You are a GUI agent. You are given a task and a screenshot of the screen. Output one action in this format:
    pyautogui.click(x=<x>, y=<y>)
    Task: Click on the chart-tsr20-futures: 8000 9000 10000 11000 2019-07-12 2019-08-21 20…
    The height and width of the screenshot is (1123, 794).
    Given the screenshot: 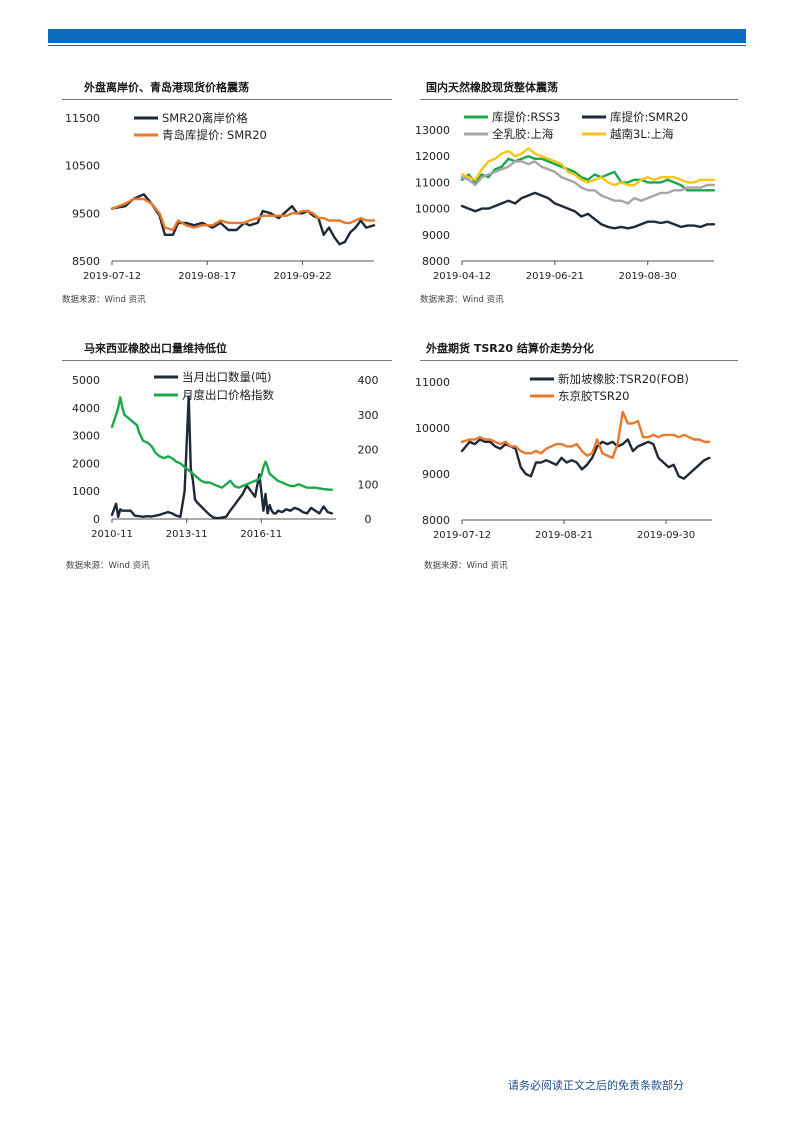 What is the action you would take?
    pyautogui.click(x=563, y=456)
    